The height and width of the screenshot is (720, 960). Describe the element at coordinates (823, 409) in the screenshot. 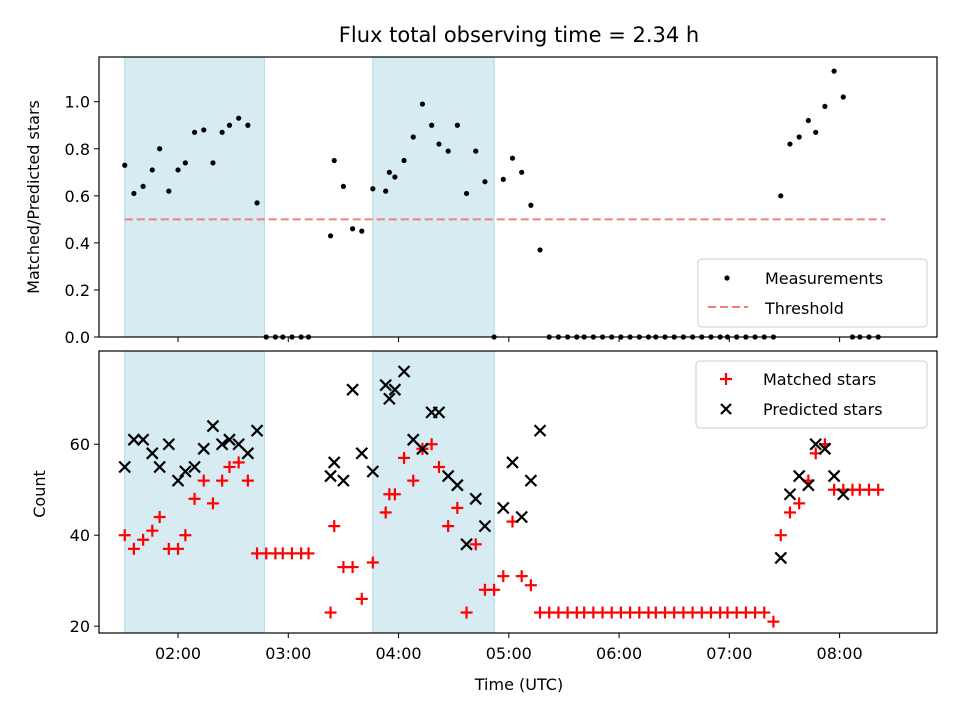

I see `legend-predicted-label: Predicted stars` at that location.